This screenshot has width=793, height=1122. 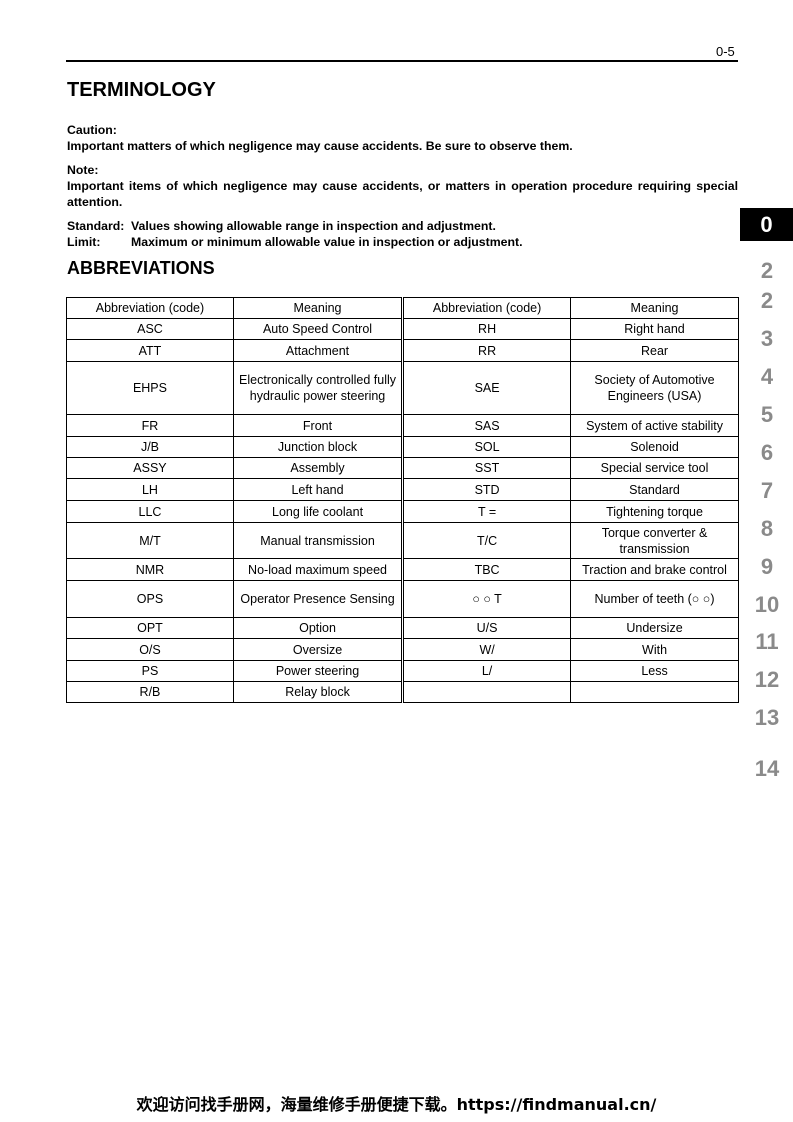 I want to click on meaning-cell: Relay block, so click(x=318, y=692).